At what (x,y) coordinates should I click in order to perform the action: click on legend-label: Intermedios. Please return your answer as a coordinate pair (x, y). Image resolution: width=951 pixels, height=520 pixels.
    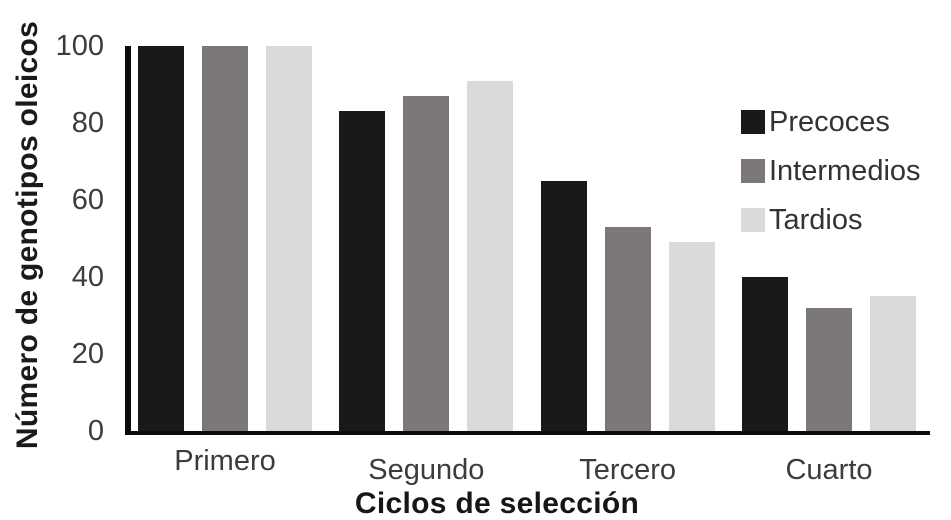
    Looking at the image, I should click on (845, 171).